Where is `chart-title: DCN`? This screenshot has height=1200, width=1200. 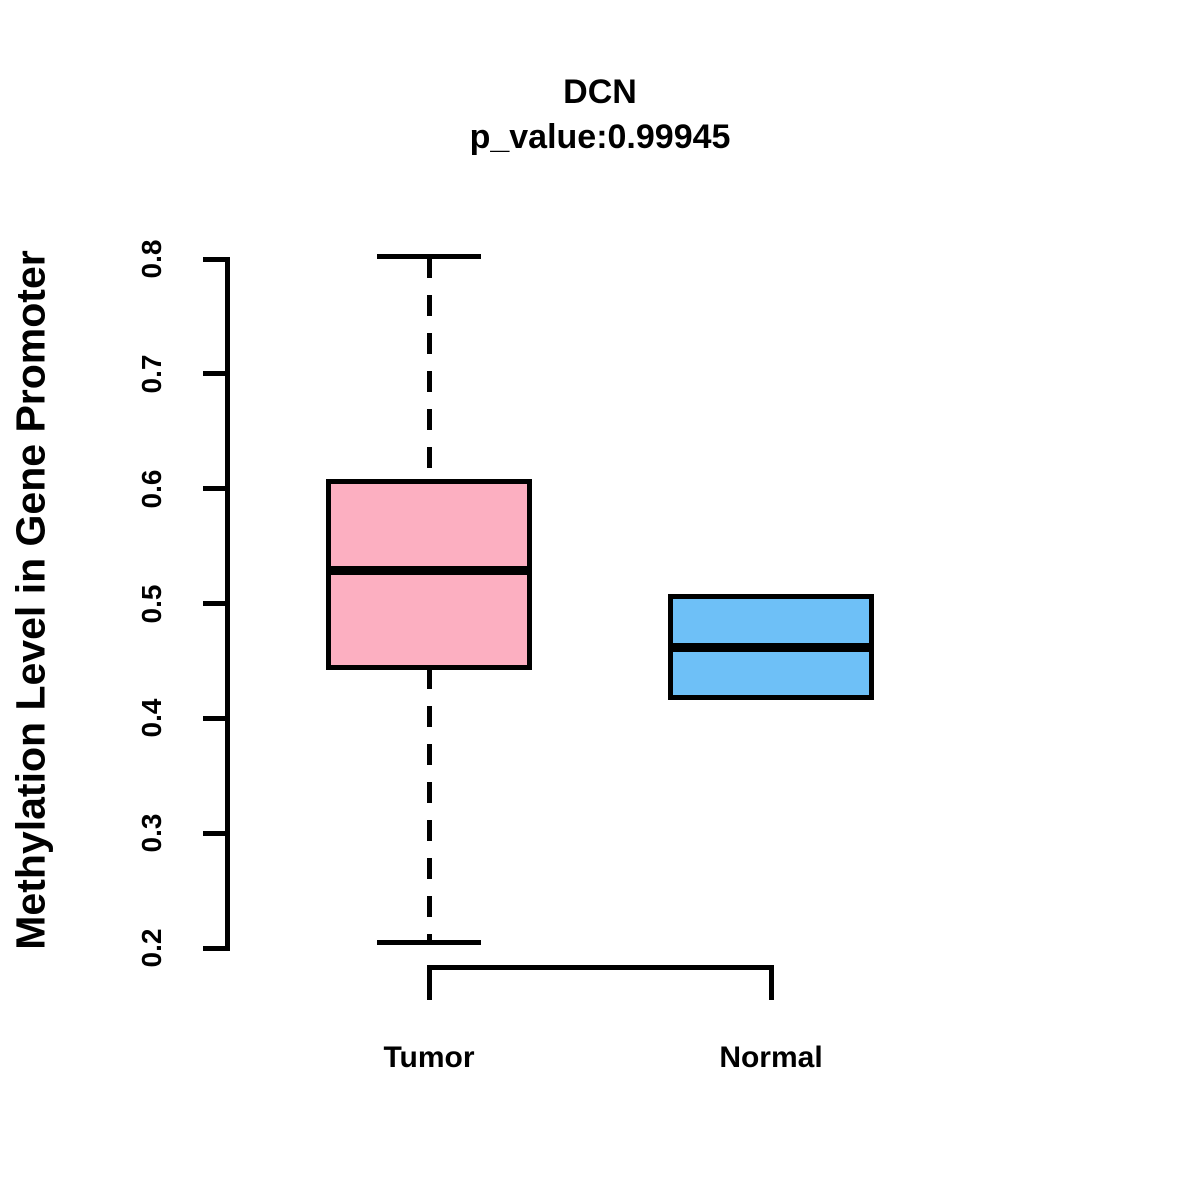 chart-title: DCN is located at coordinates (600, 92).